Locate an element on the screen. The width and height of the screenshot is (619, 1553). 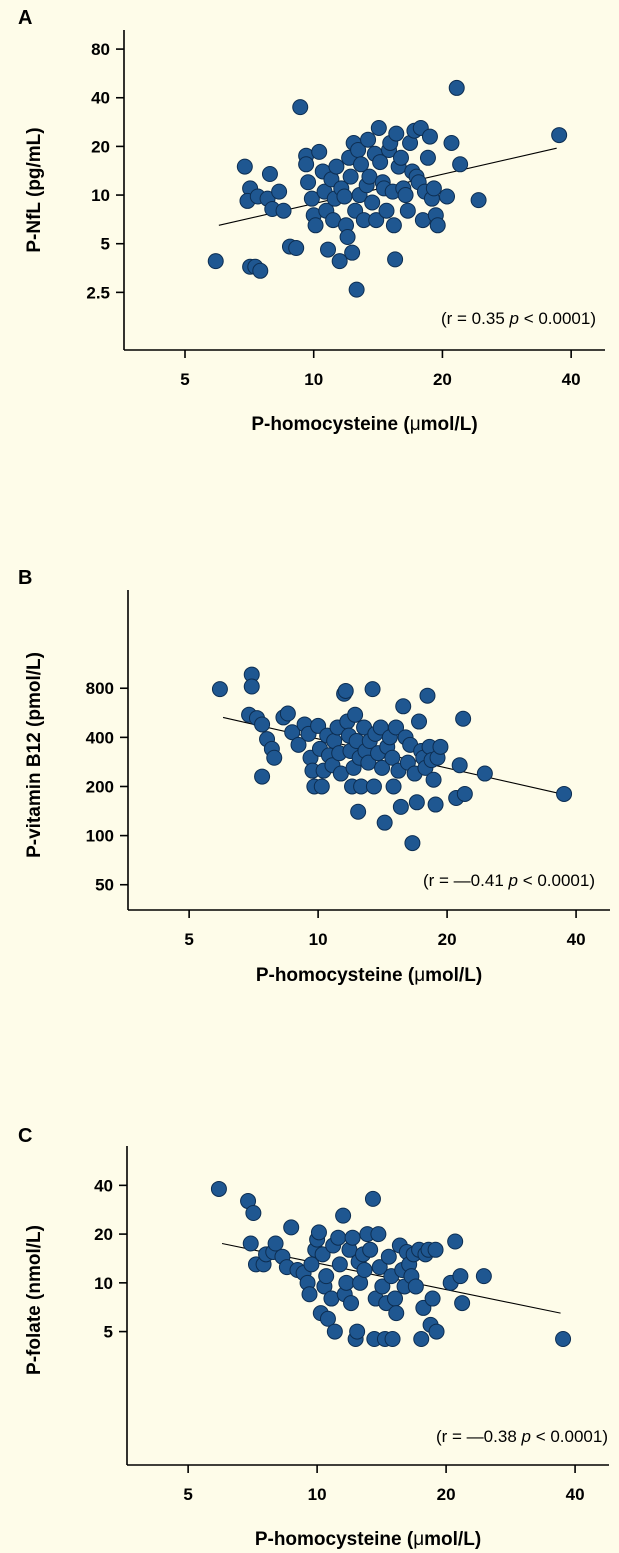
y-tick-label: 2.5 is located at coordinates (98, 292).